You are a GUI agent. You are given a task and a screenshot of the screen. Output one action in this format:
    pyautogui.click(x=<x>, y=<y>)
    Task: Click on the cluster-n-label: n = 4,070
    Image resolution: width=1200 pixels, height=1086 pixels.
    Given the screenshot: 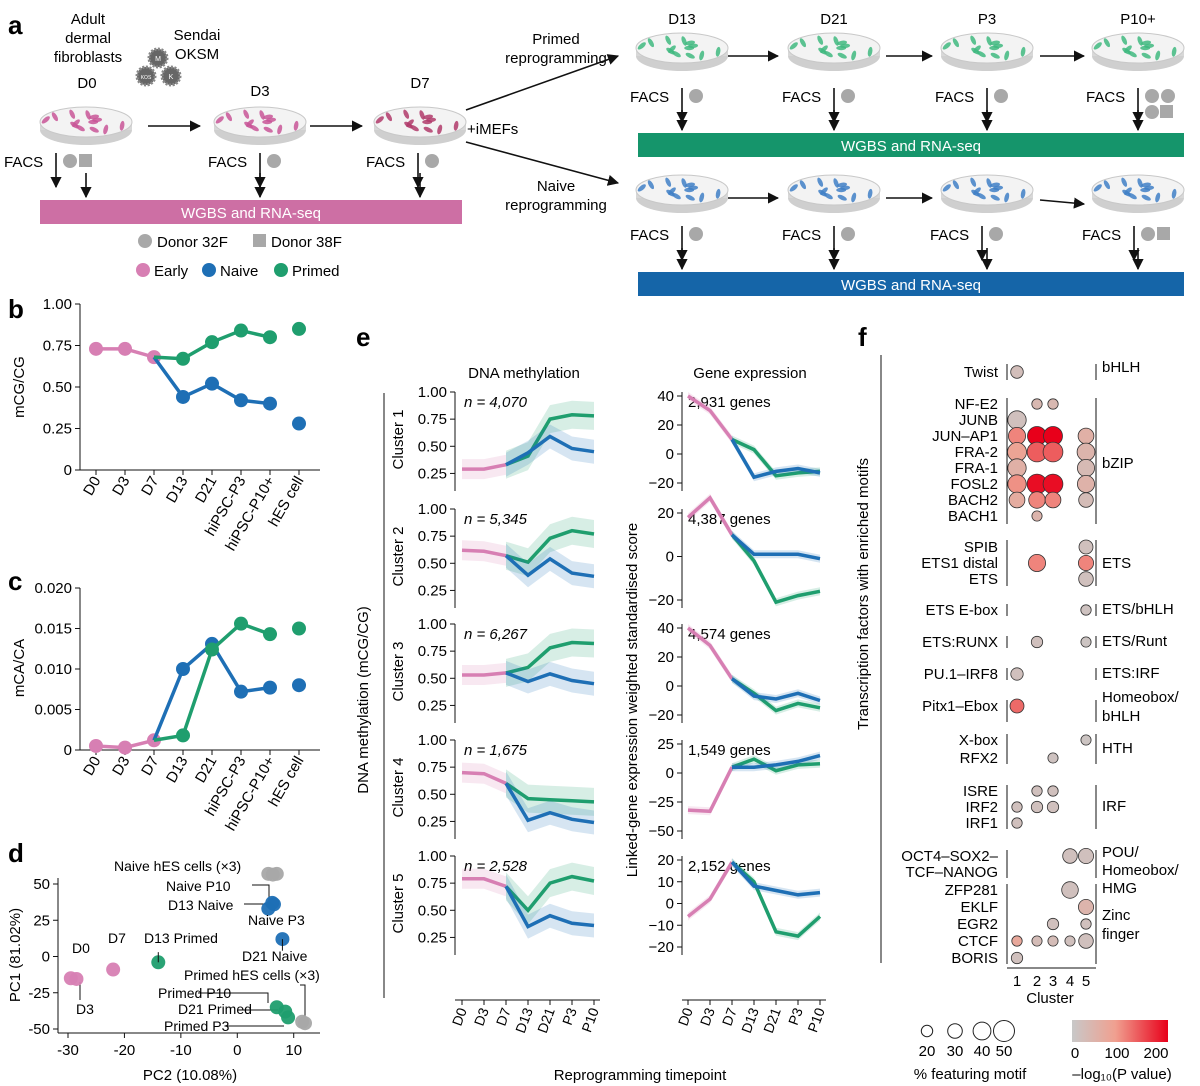 What is the action you would take?
    pyautogui.click(x=496, y=402)
    